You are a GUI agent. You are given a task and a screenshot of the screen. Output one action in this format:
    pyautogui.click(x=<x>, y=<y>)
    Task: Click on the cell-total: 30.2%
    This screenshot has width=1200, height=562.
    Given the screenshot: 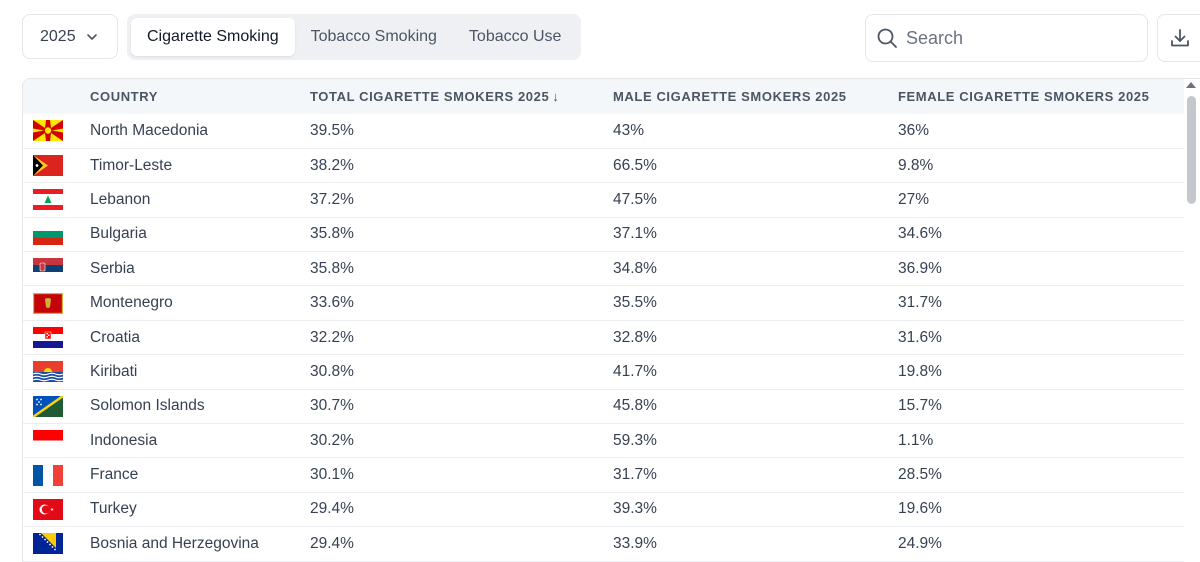 What is the action you would take?
    pyautogui.click(x=332, y=440)
    